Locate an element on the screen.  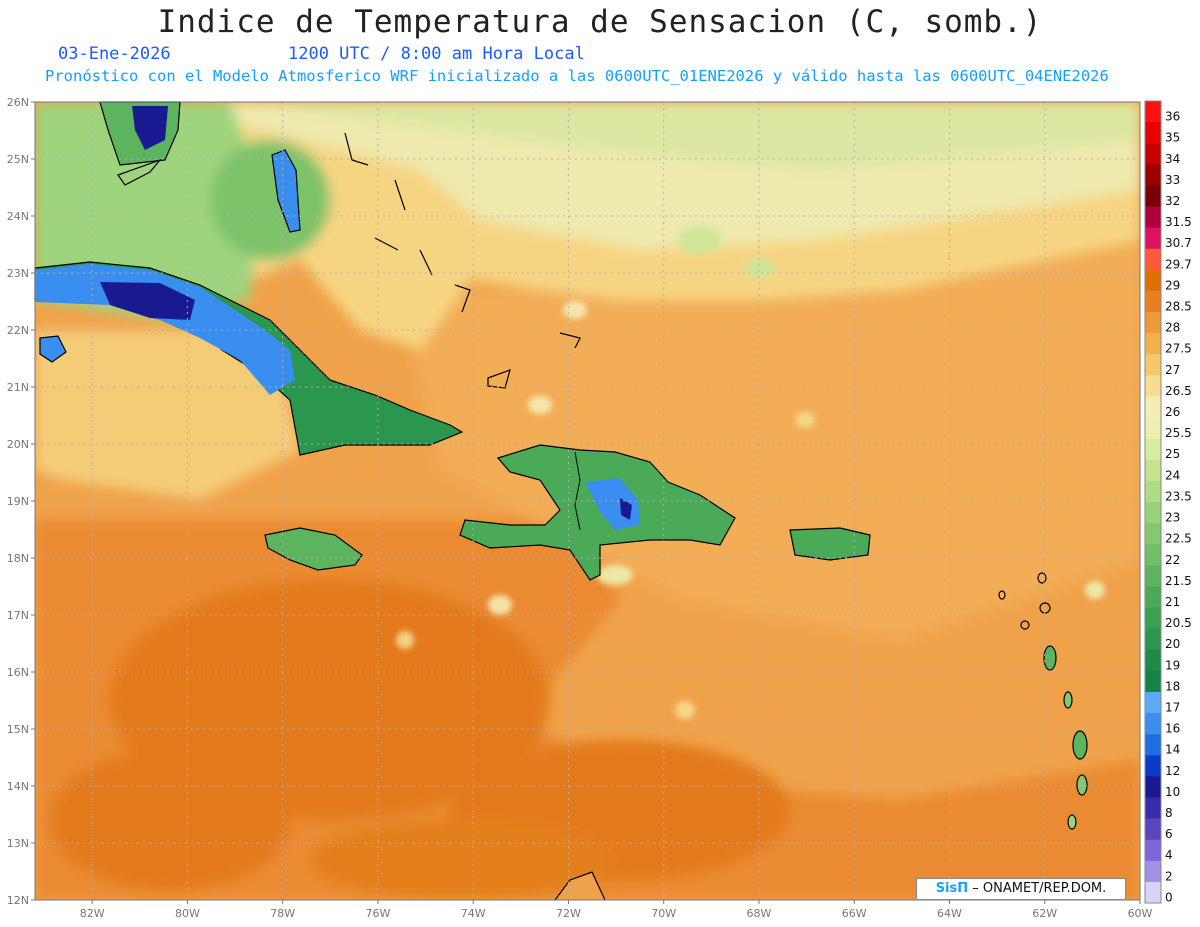
lat-tick-label: 17N is located at coordinates (18, 615).